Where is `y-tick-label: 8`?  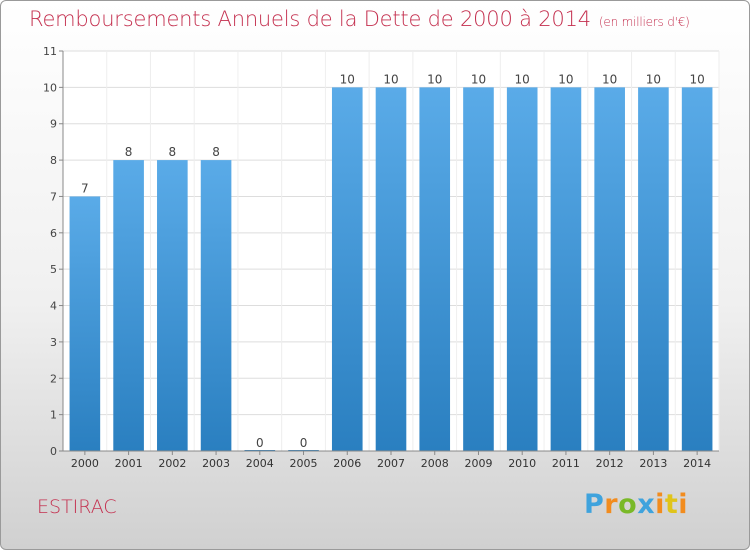
y-tick-label: 8 is located at coordinates (53, 160).